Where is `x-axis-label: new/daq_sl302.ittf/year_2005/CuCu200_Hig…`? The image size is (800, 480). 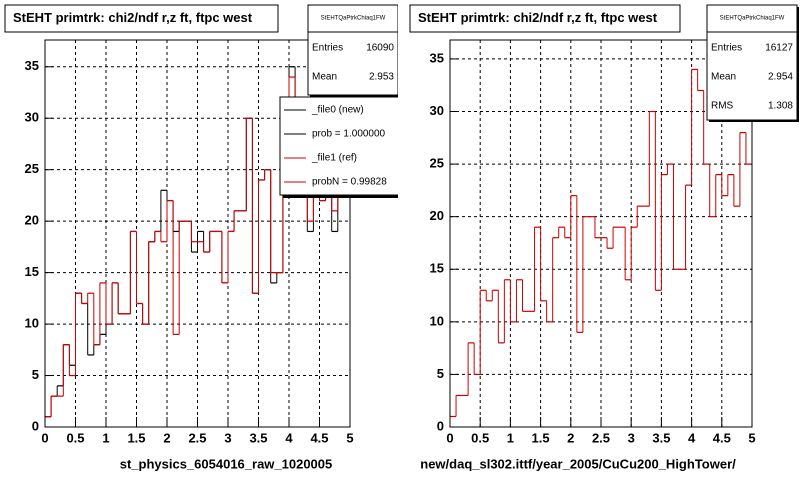
x-axis-label: new/daq_sl302.ittf/year_2005/CuCu200_Hig… is located at coordinates (578, 463).